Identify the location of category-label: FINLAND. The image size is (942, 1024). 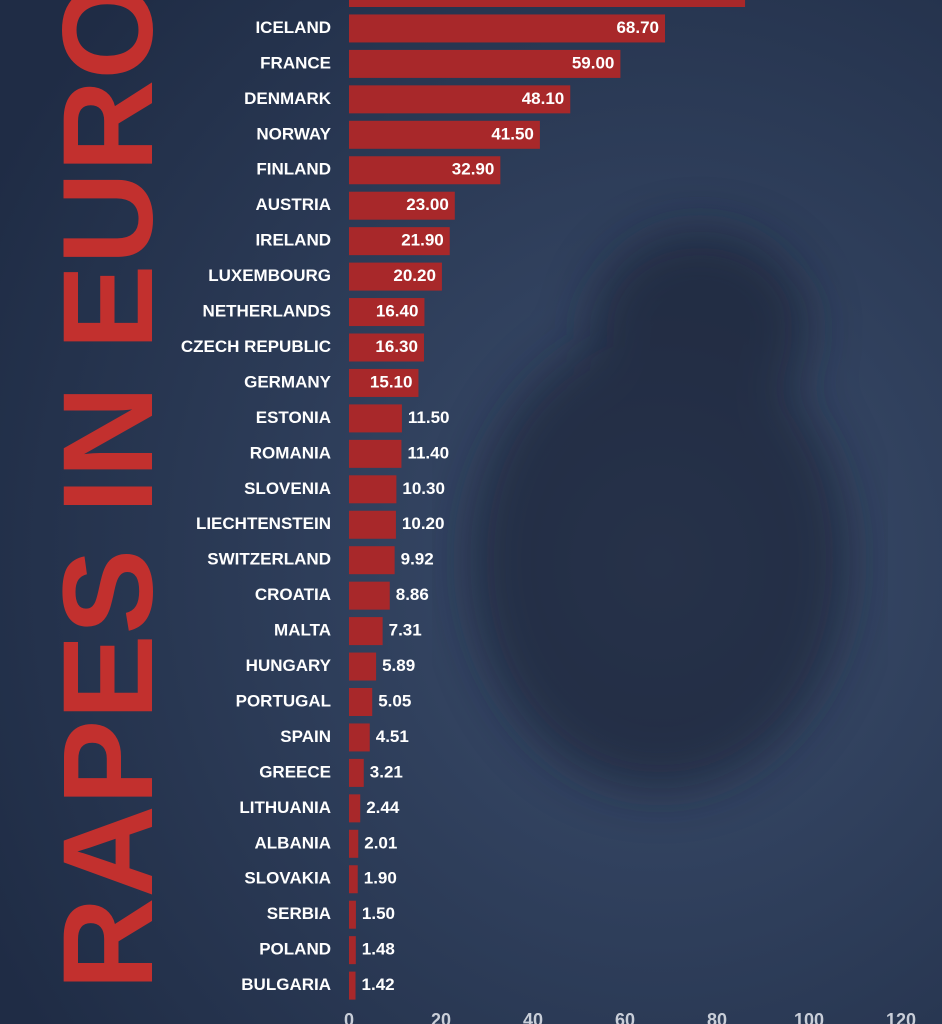
(293, 169).